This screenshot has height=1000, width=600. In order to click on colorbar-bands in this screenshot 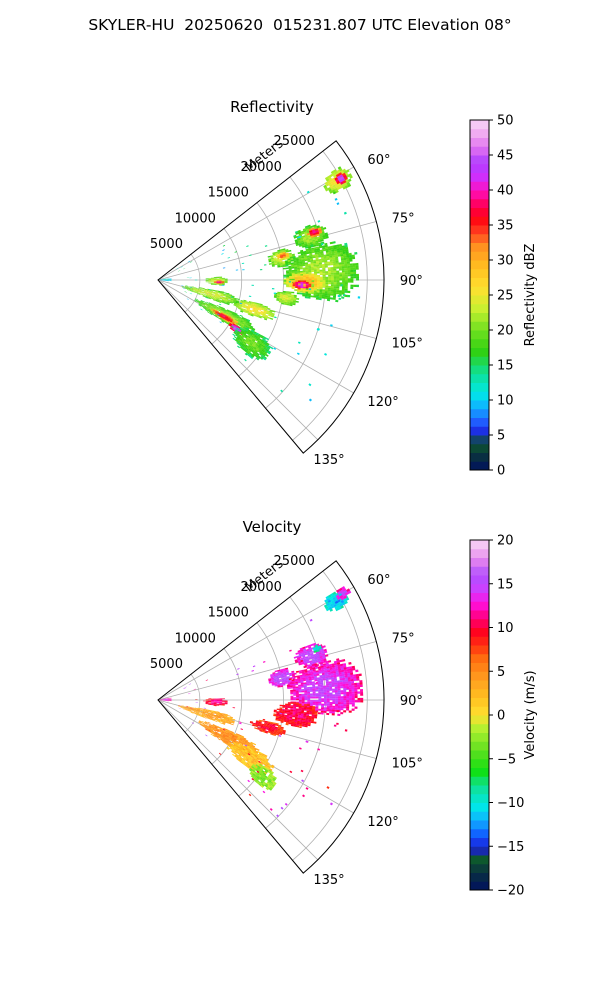, I will do `click(479, 715)`.